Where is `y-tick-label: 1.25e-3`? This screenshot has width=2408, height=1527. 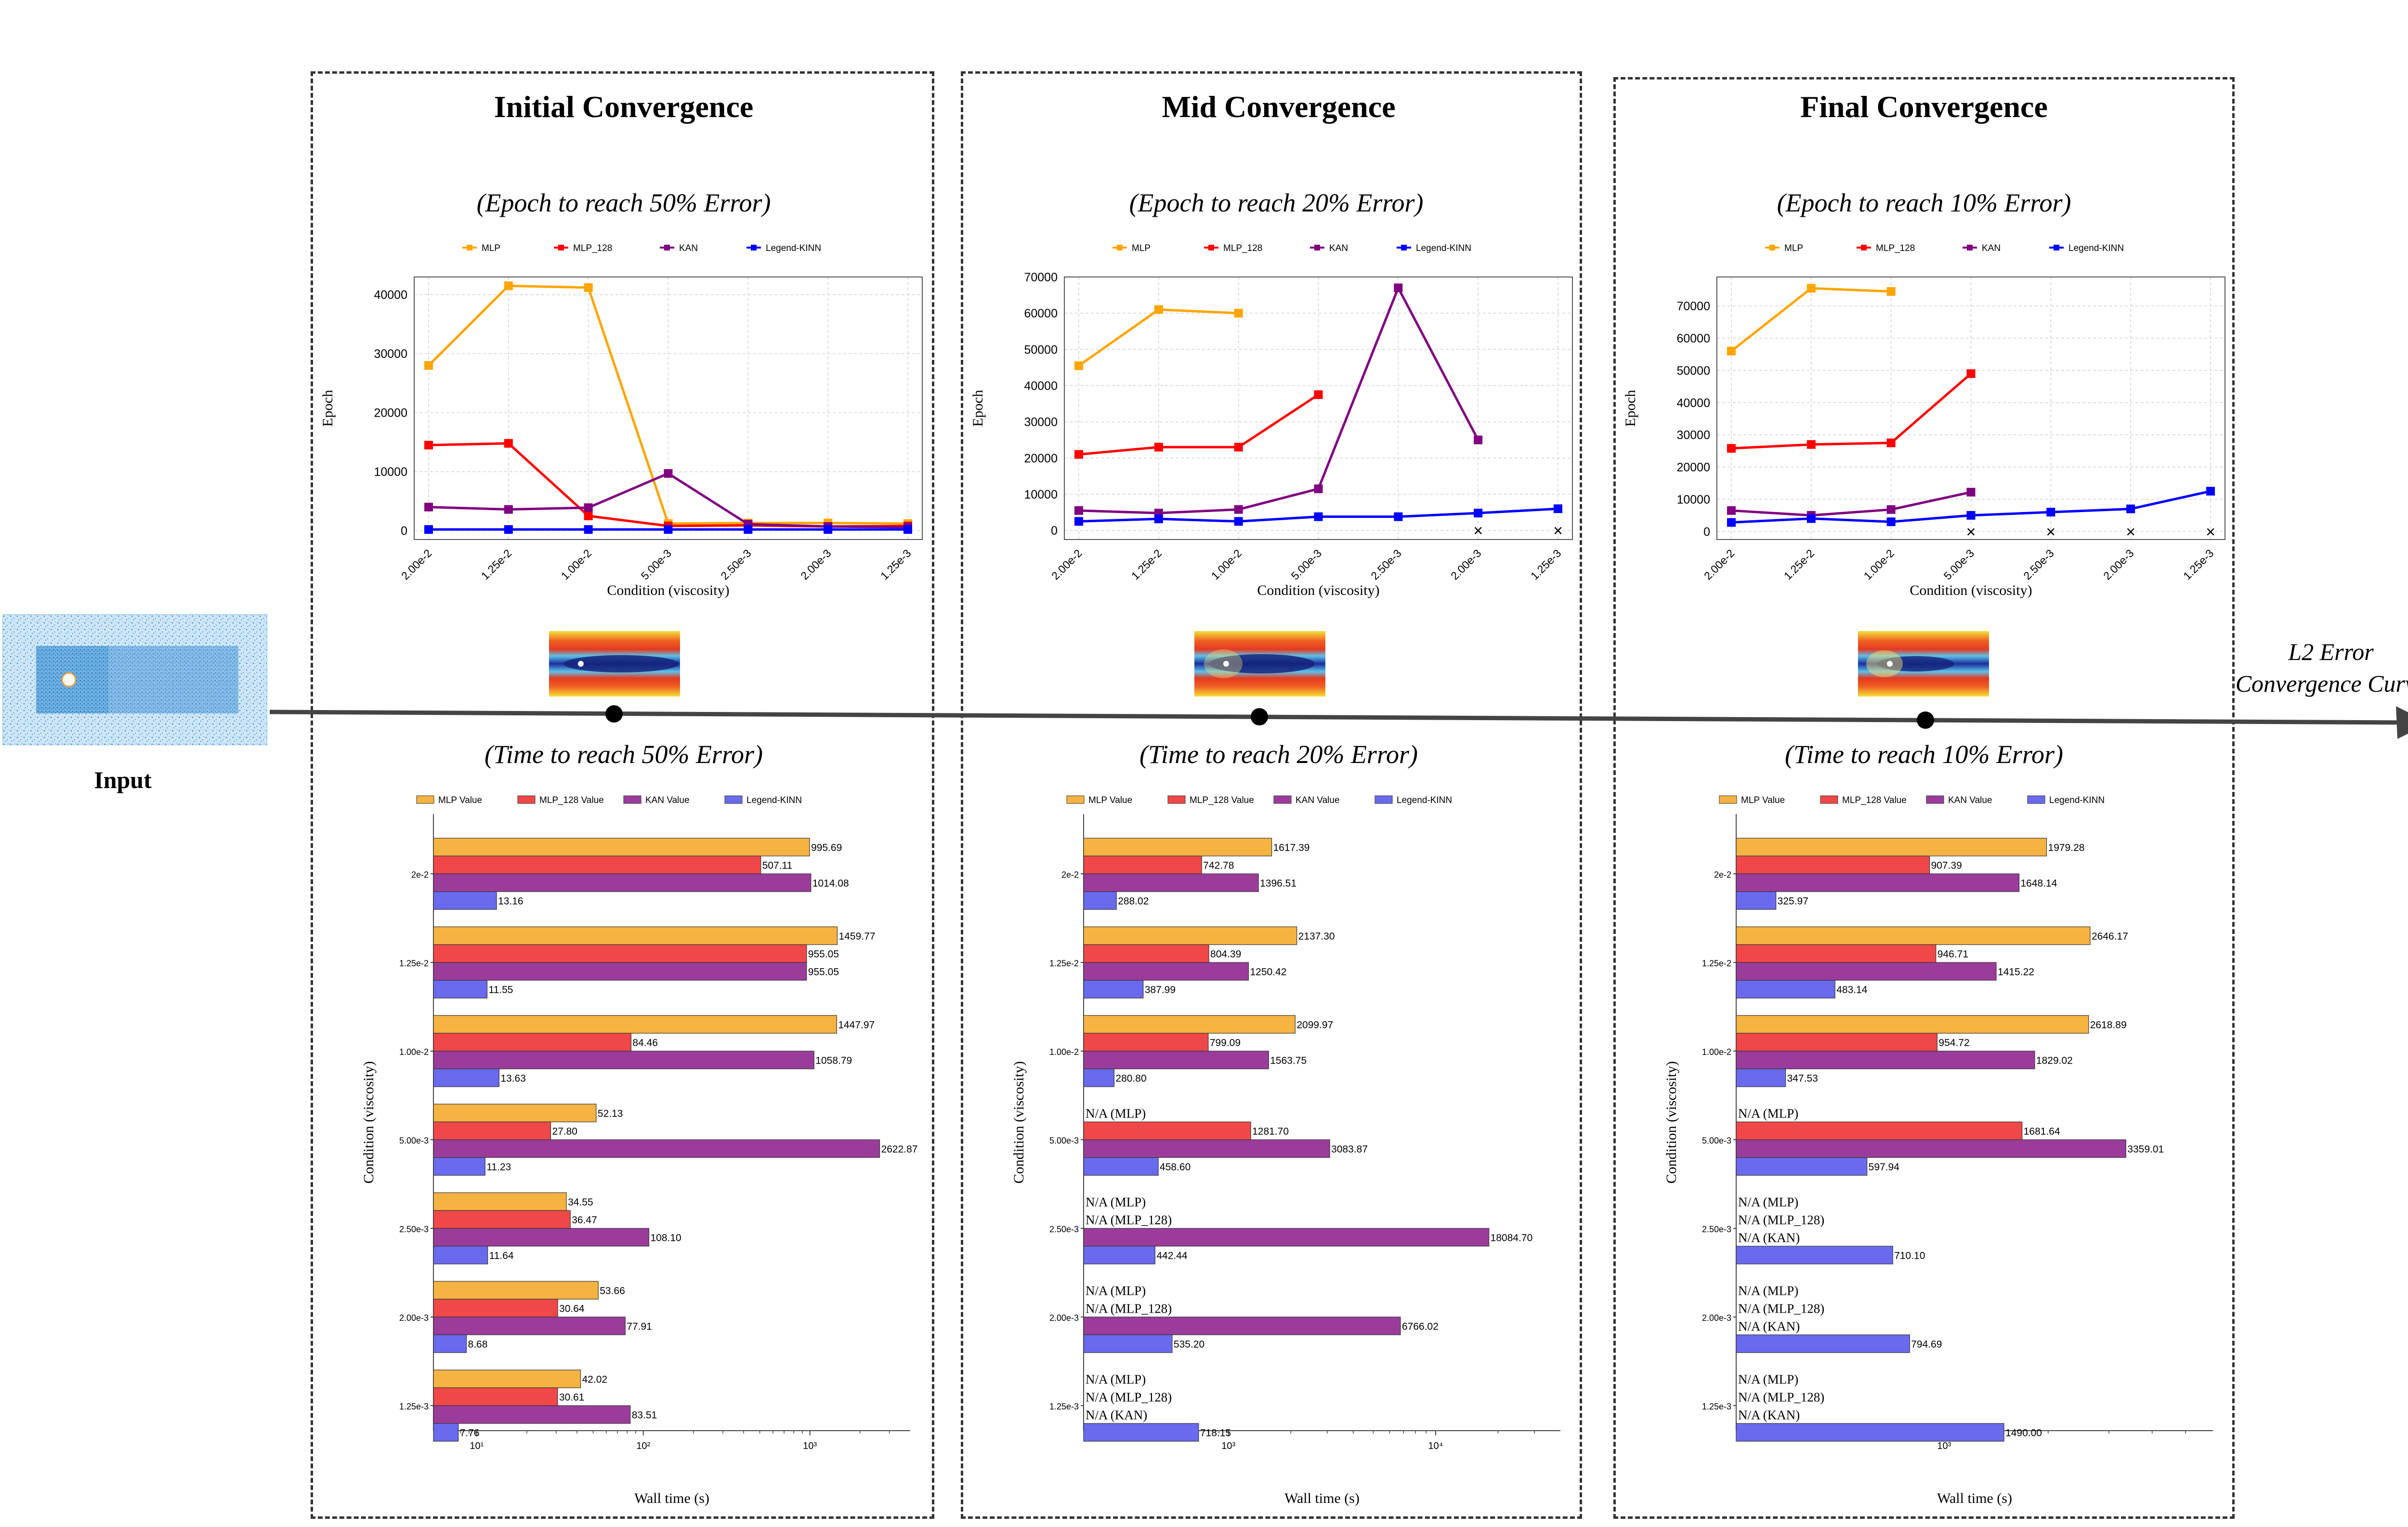
y-tick-label: 1.25e-3 is located at coordinates (1716, 1406).